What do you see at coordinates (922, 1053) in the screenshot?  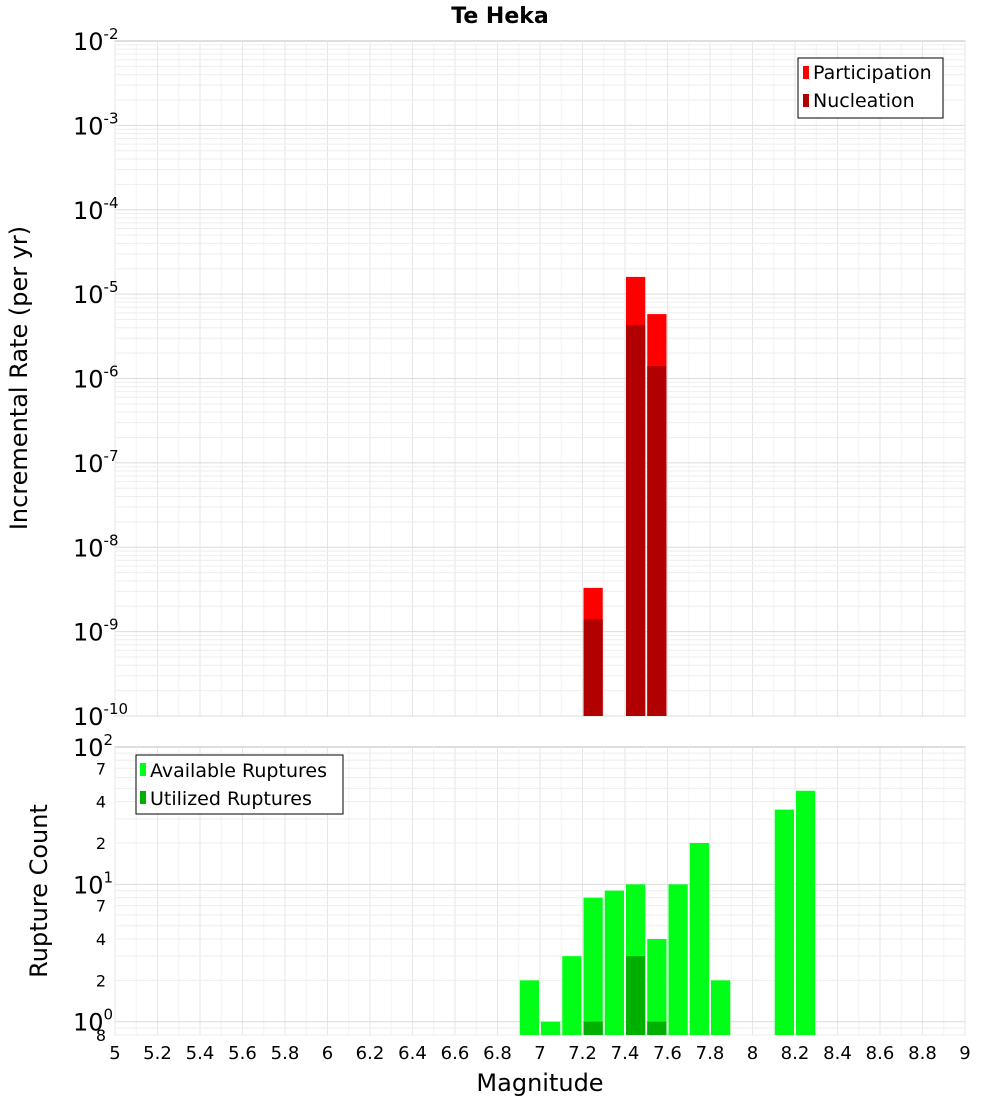 I see `x-tick-label: 8.8` at bounding box center [922, 1053].